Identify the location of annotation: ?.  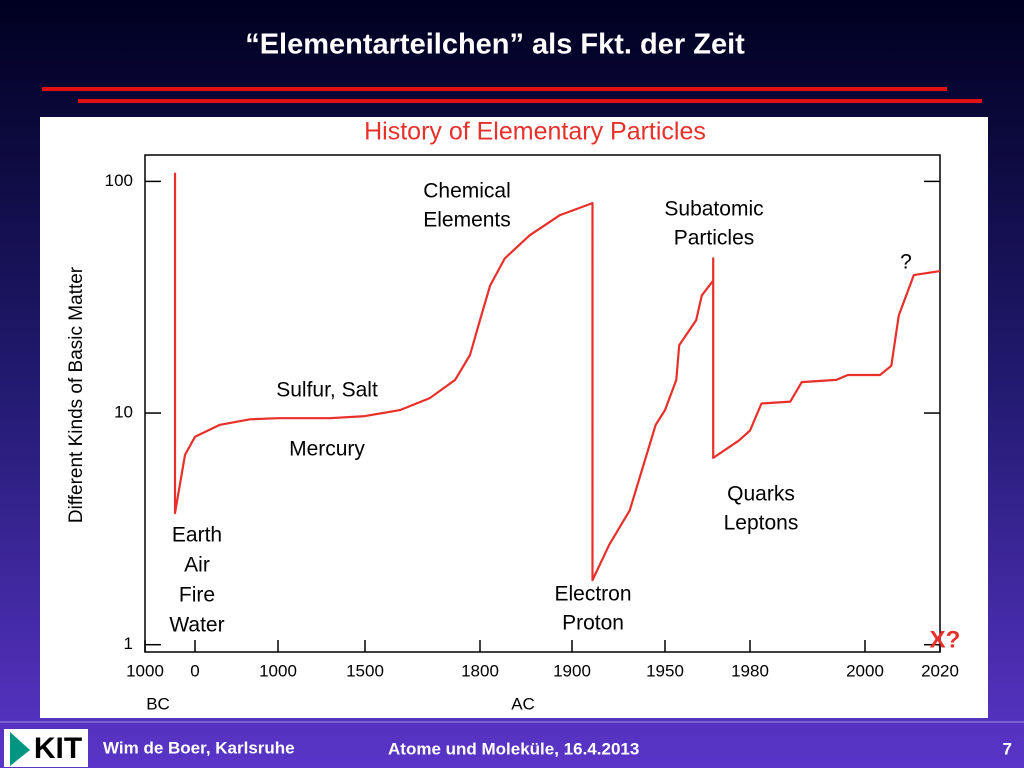
(906, 262).